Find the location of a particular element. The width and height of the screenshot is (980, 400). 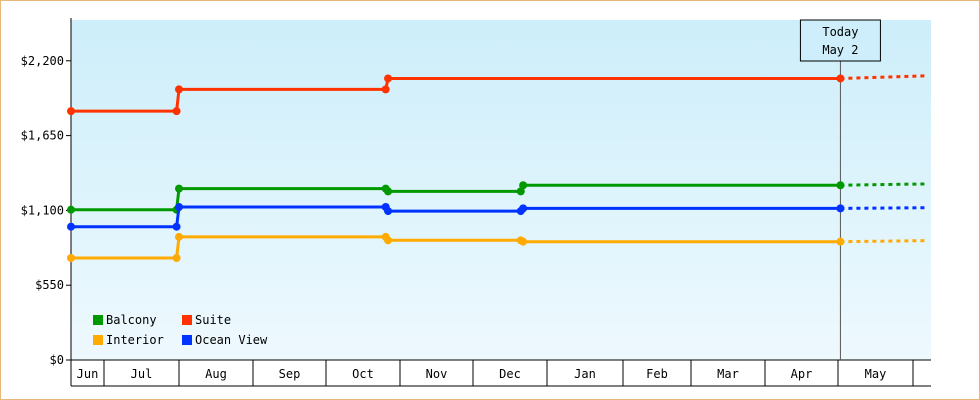

y-tick-label: $550 is located at coordinates (49, 285).